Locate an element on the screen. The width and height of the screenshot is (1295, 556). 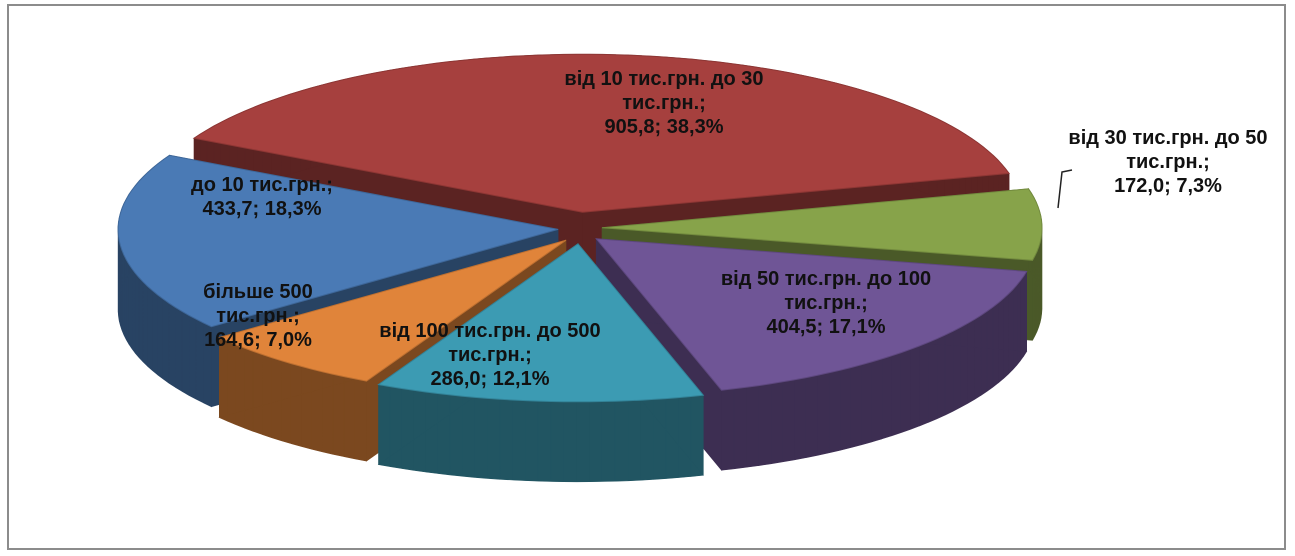
leader-line is located at coordinates (1065, 189).